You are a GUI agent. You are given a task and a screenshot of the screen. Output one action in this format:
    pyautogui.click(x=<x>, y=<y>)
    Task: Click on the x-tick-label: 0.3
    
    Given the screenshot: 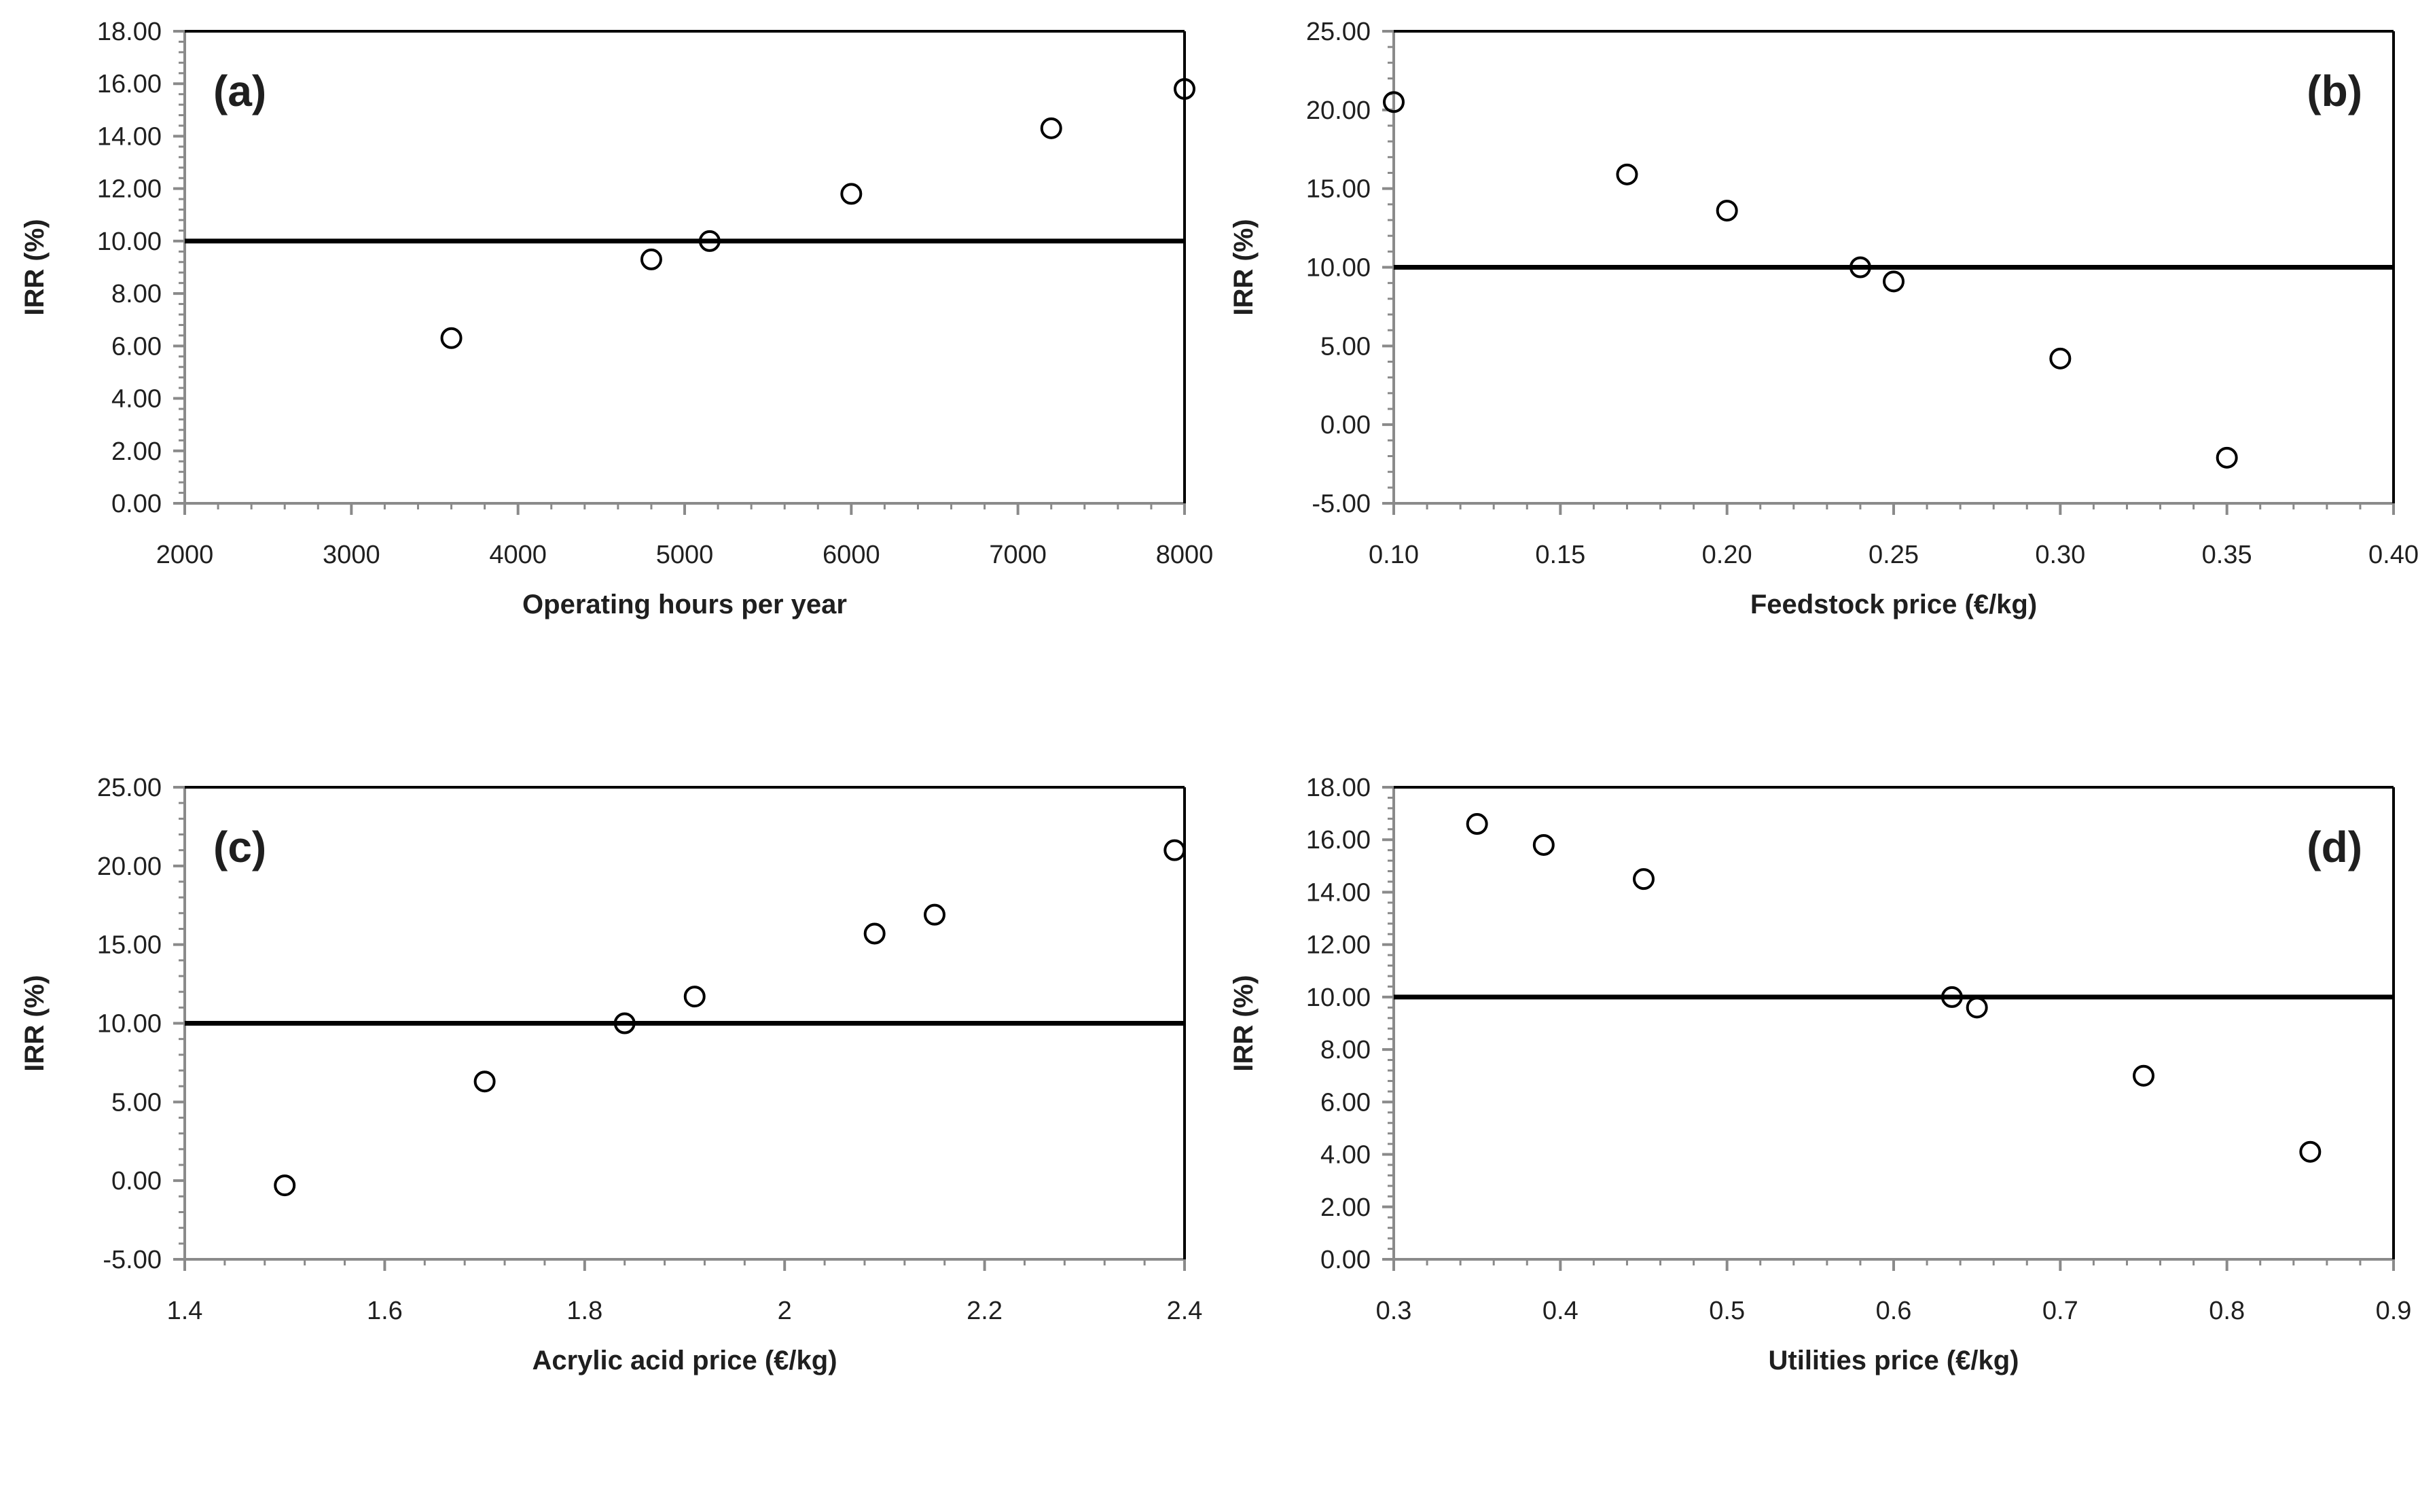 What is the action you would take?
    pyautogui.click(x=1394, y=1311)
    